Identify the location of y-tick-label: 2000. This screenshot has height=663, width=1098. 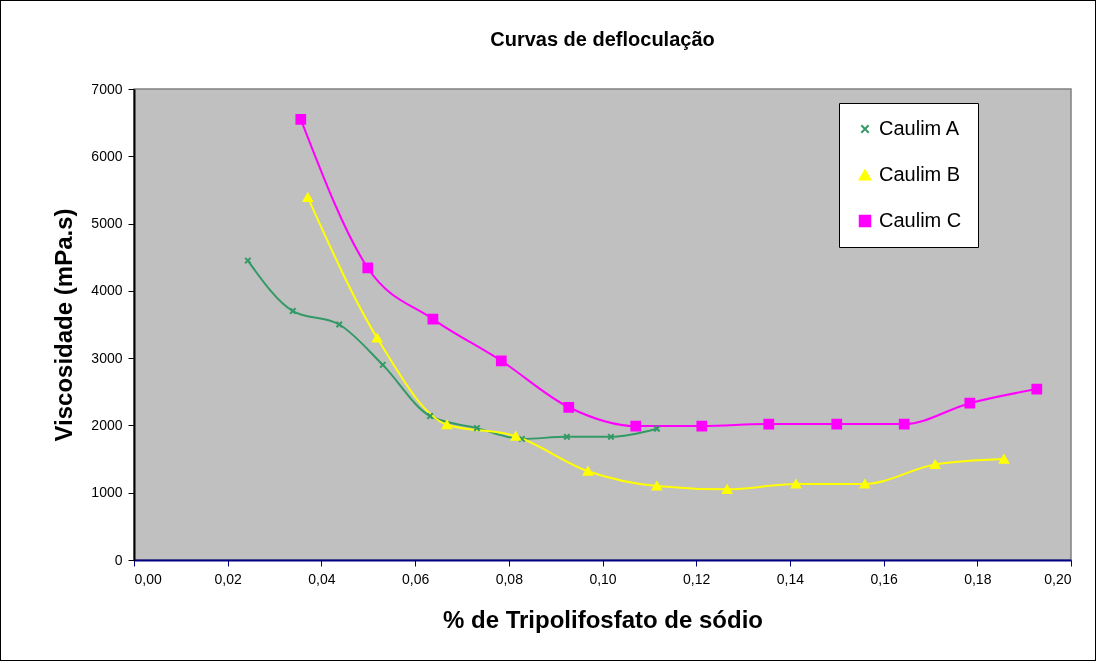
(107, 424).